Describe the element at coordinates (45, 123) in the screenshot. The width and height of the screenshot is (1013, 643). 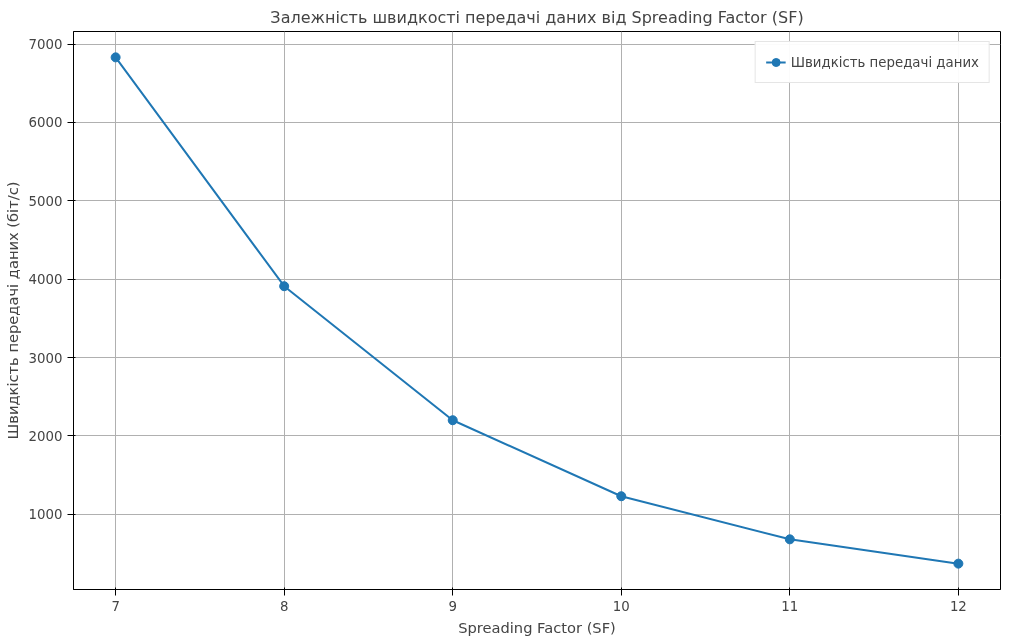
I see `y-tick-label: 6000` at that location.